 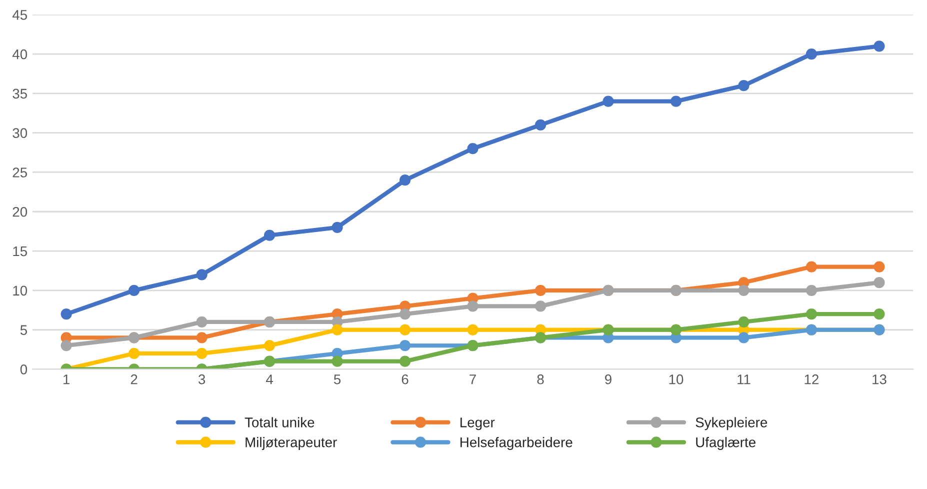 What do you see at coordinates (202, 379) in the screenshot?
I see `x-tick-label: 3` at bounding box center [202, 379].